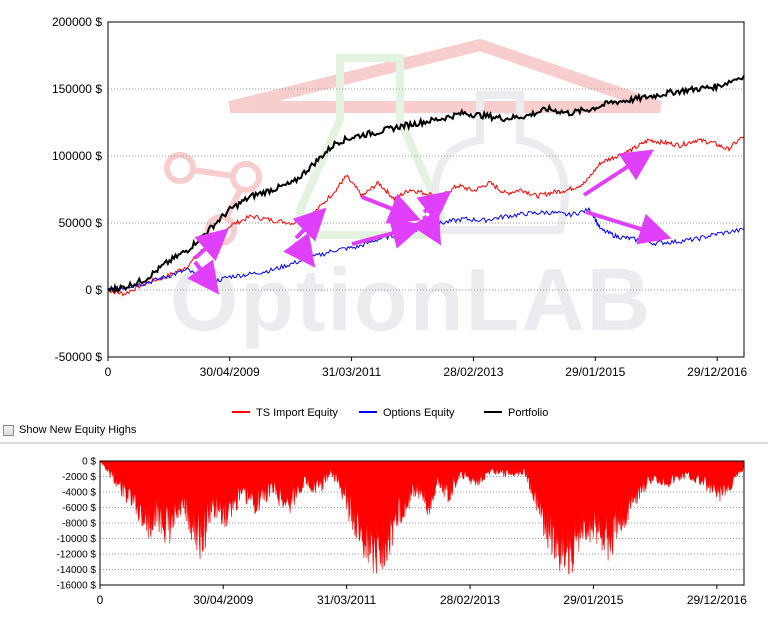 This screenshot has width=768, height=618. What do you see at coordinates (100, 600) in the screenshot?
I see `drawdown-x-tick-label: 0` at bounding box center [100, 600].